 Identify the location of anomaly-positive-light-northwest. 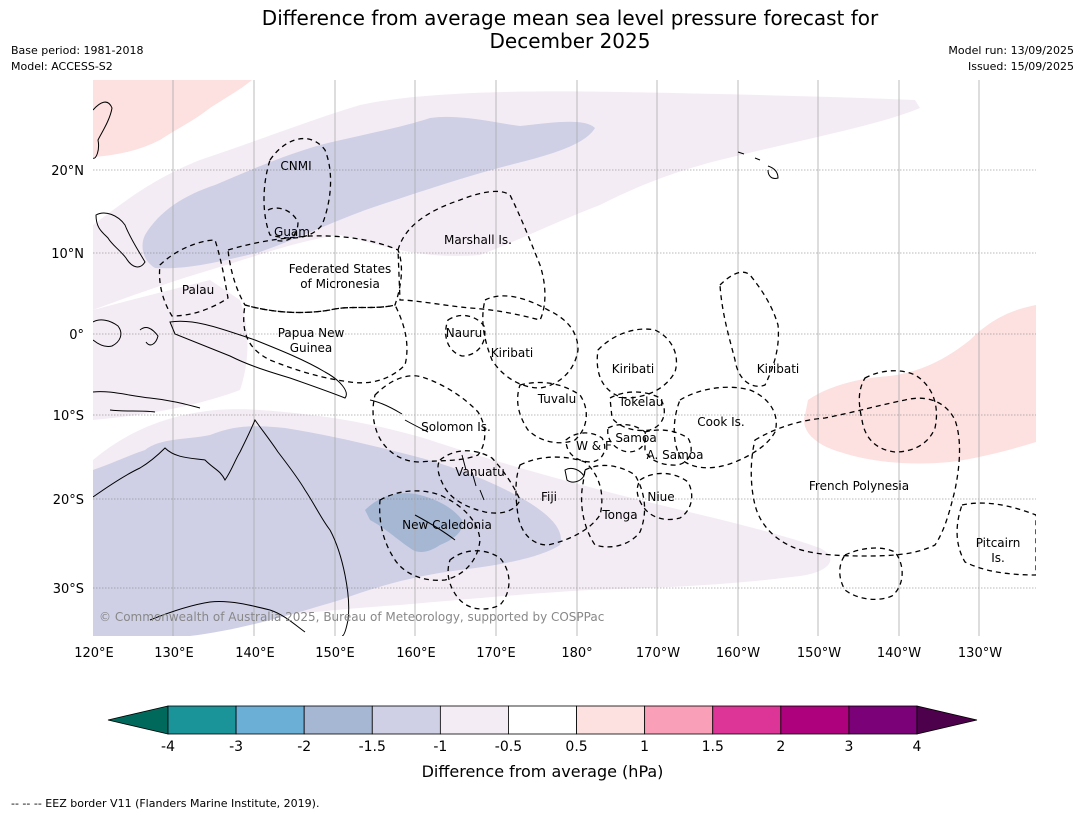
(172, 118).